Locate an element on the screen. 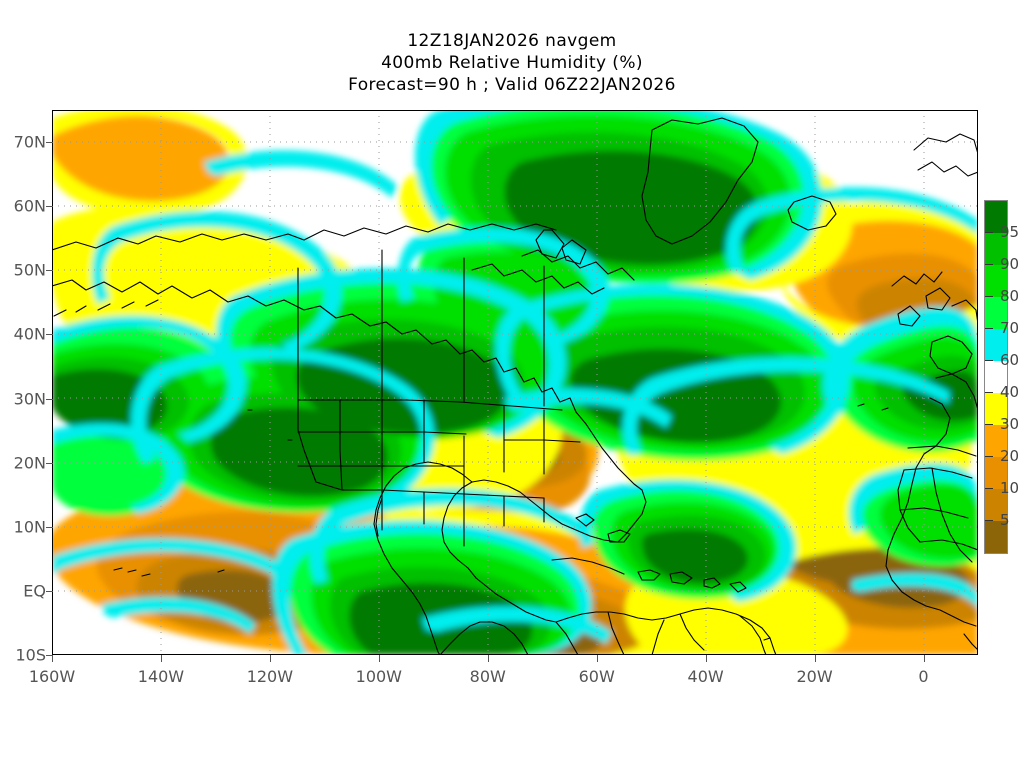  colorbar-tick-label: 20 is located at coordinates (1010, 456).